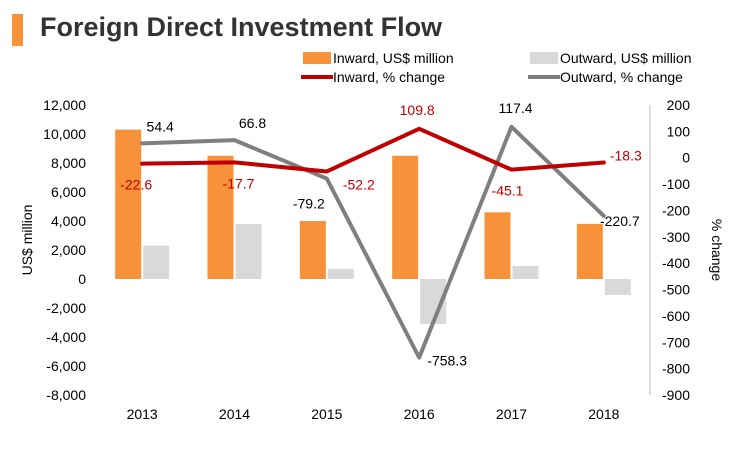  What do you see at coordinates (516, 108) in the screenshot?
I see `outward-change-label: 117.4` at bounding box center [516, 108].